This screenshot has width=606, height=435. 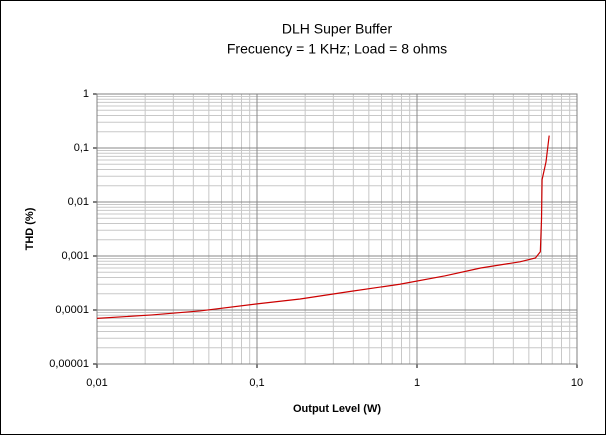 What do you see at coordinates (78, 202) in the screenshot?
I see `y-tick-label: 0,01` at bounding box center [78, 202].